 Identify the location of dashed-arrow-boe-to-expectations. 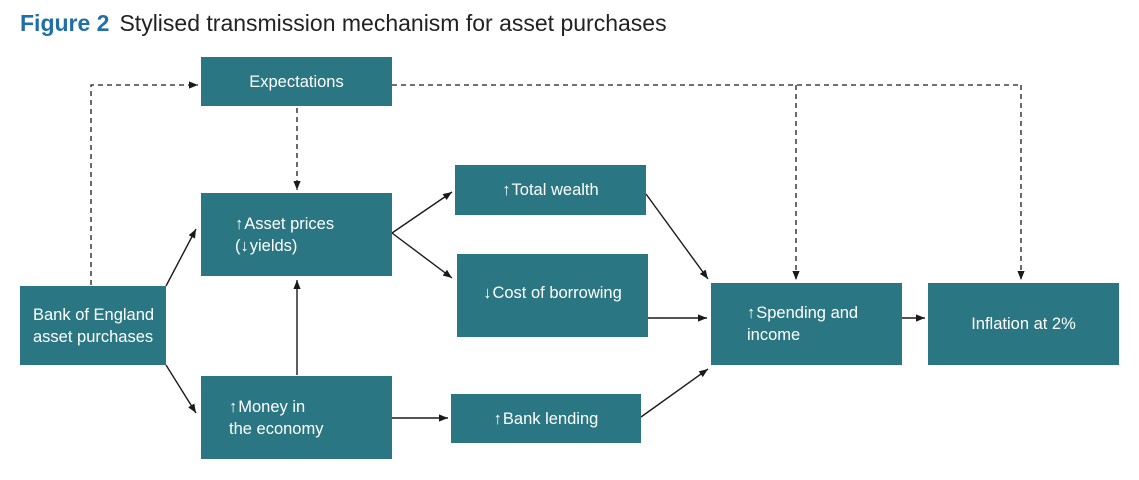
(144, 183).